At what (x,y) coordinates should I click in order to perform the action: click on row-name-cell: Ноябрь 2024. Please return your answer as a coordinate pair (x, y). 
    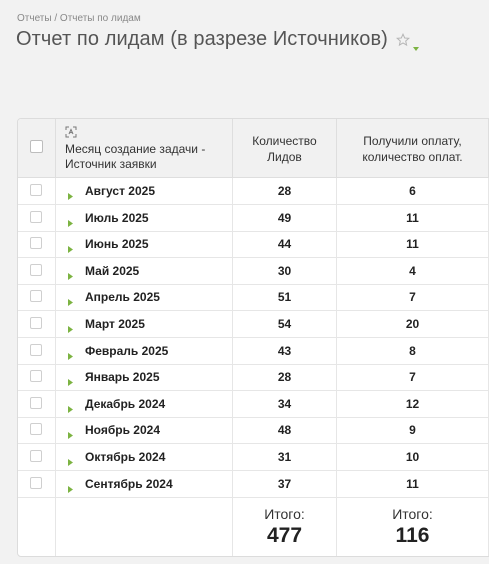
    Looking at the image, I should click on (144, 430).